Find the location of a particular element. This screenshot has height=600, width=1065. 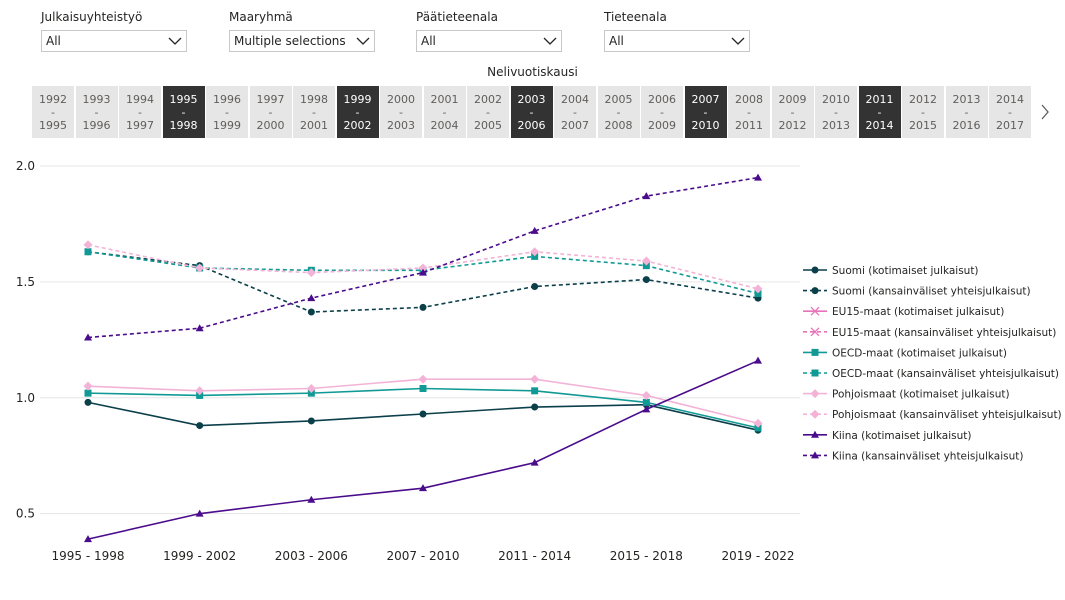

period-chip: 1996-1999 is located at coordinates (227, 112).